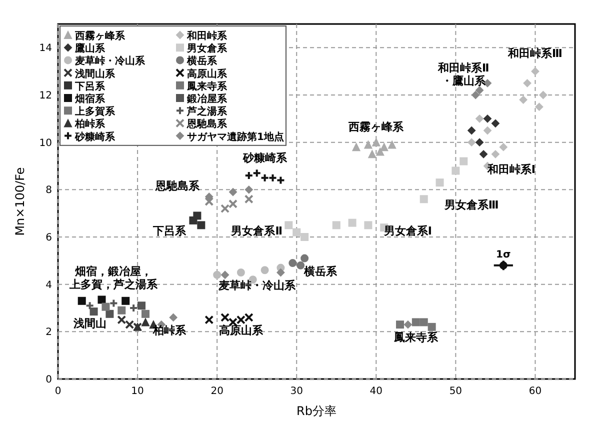 The width and height of the screenshot is (607, 429). I want to click on x-tick-label: 10, so click(137, 391).